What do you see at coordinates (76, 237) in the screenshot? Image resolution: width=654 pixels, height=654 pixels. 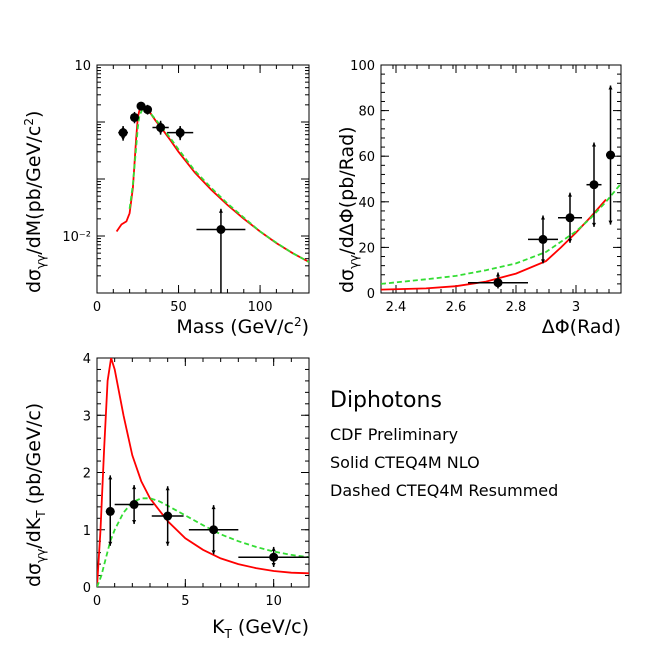 I see `y-tick-label: 10⁻²` at bounding box center [76, 237].